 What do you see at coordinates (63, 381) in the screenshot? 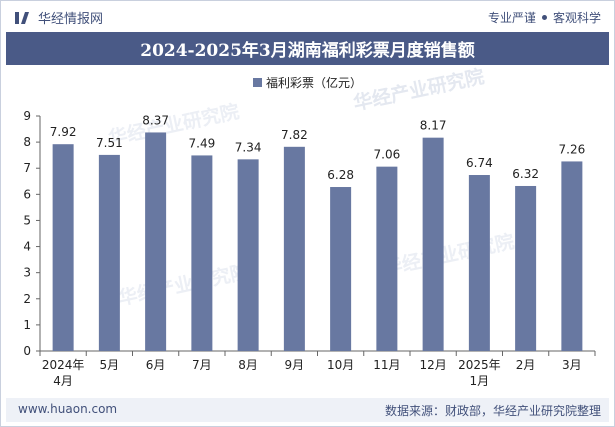
I see `x-tick-label: 4月` at bounding box center [63, 381].